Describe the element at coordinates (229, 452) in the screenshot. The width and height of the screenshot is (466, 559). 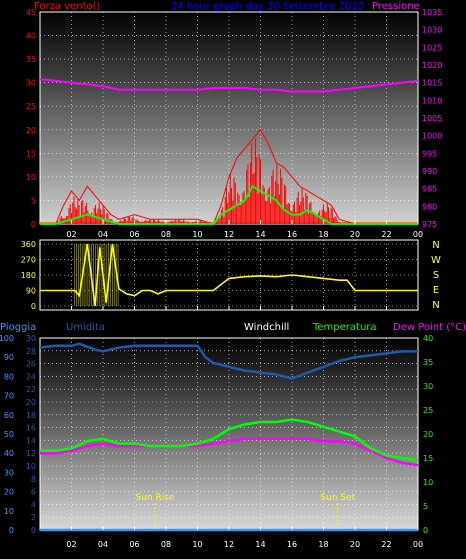
I see `dewpoint-line` at that location.